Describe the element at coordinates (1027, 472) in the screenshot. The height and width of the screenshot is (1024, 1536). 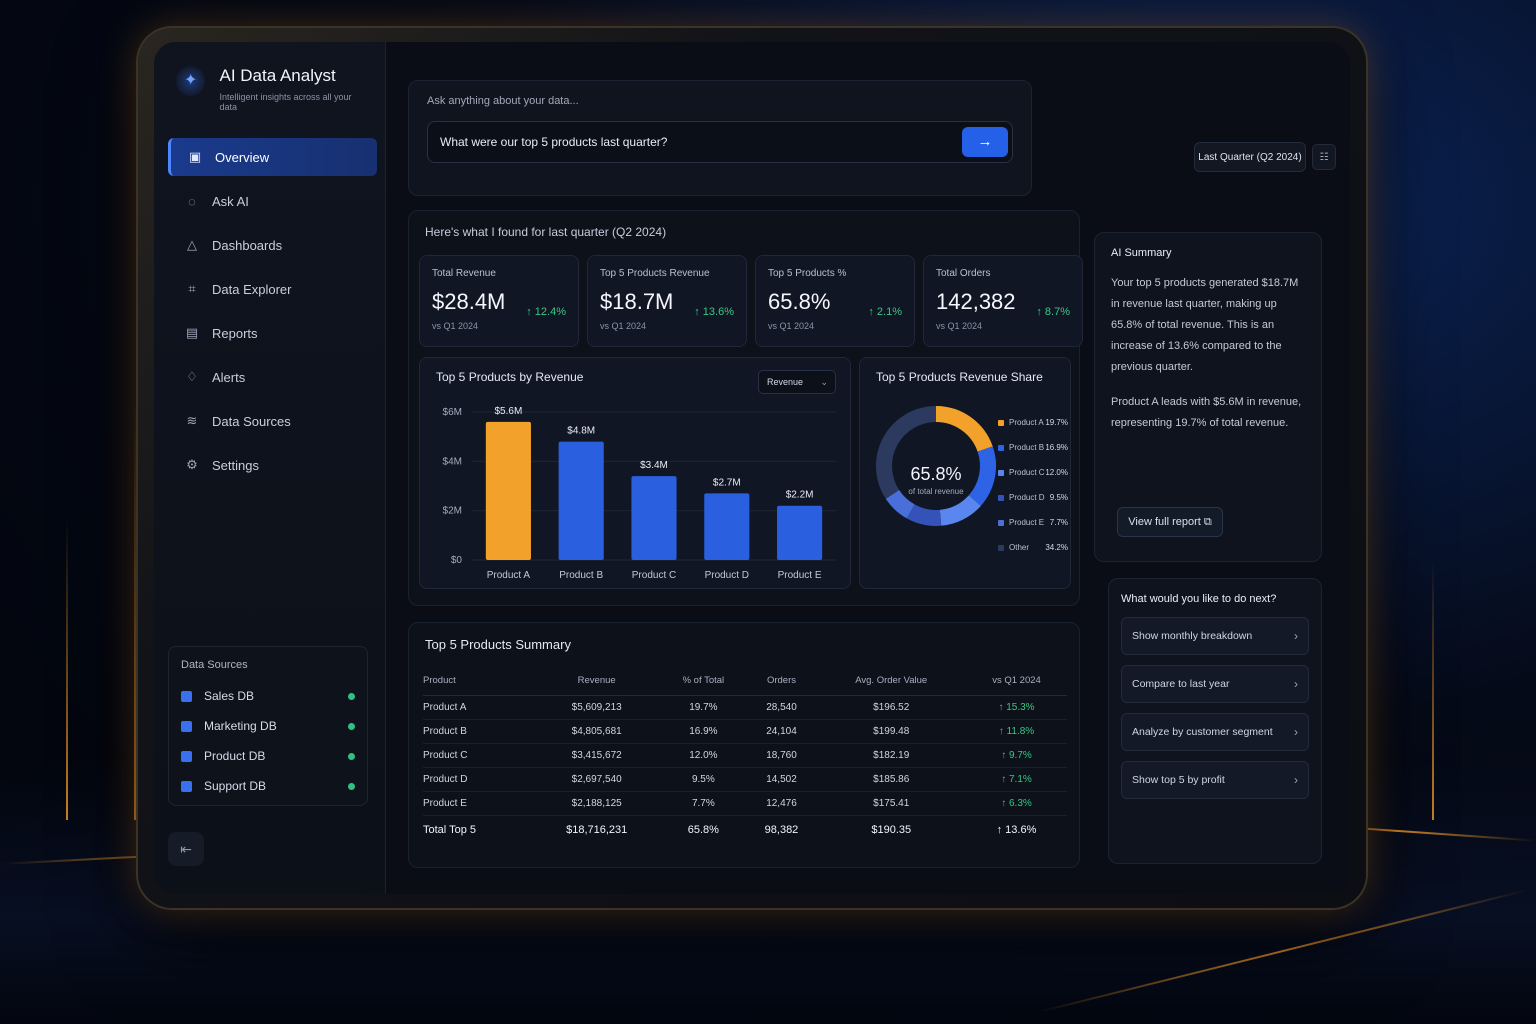
I see `legend-label: Product C` at that location.